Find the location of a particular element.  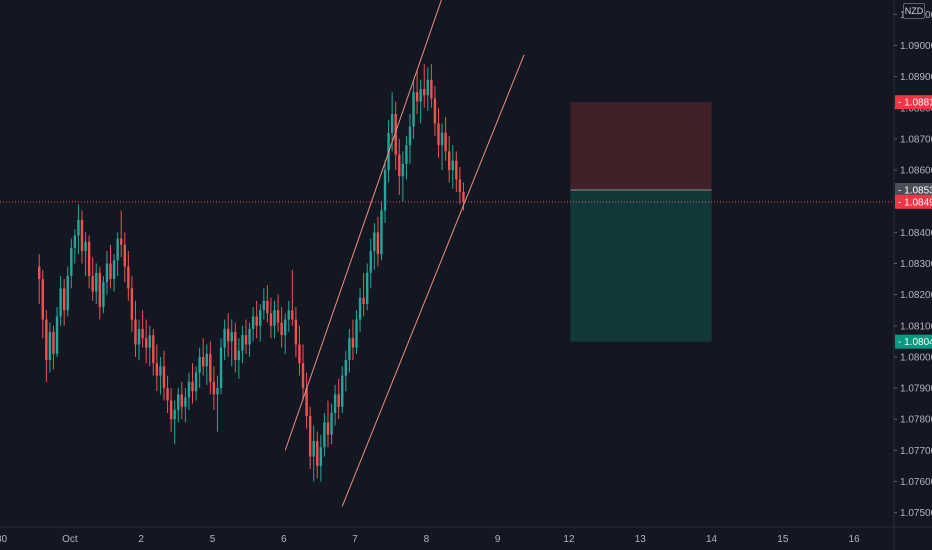

time-tick-label: 14 is located at coordinates (712, 539).